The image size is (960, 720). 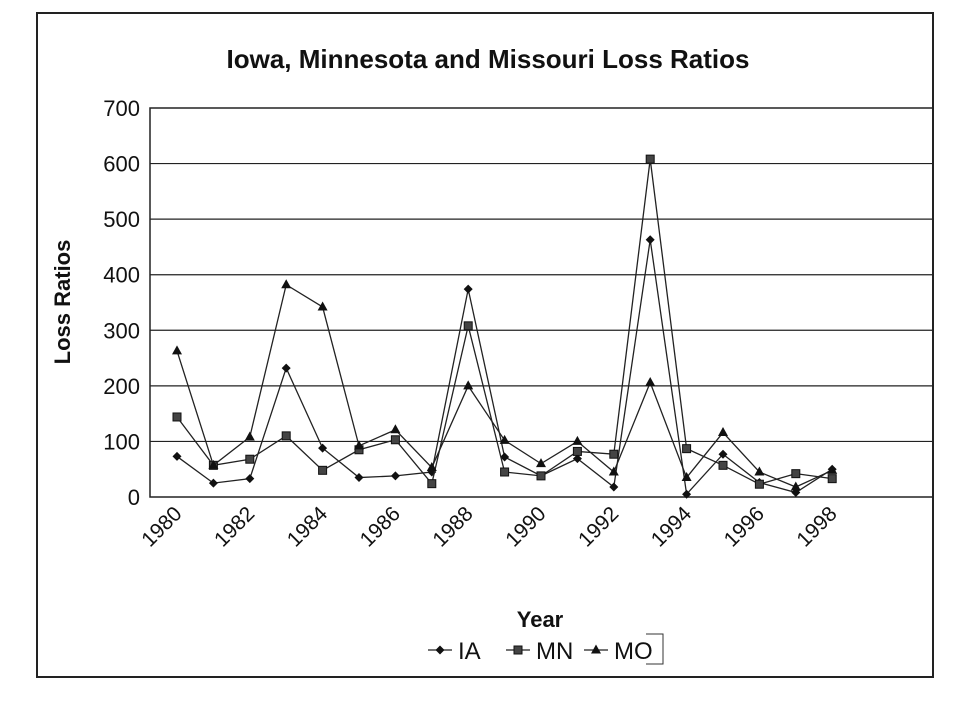 I want to click on x-tick-label: 1998, so click(x=816, y=526).